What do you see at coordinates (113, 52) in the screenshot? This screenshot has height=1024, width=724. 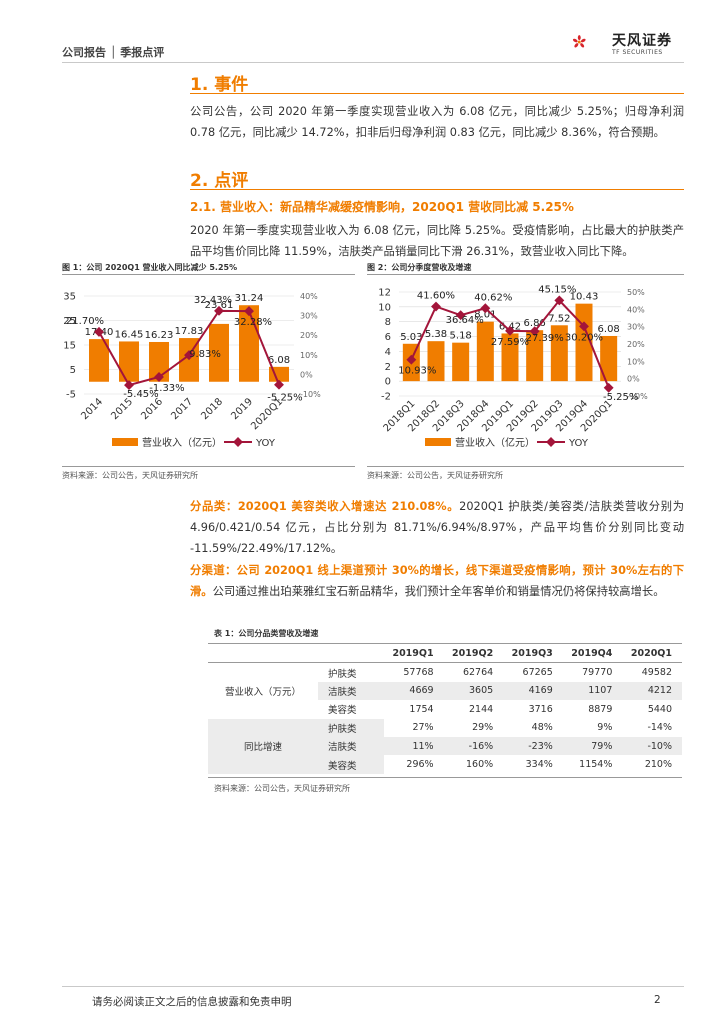 I see `report-breadcrumb: 公司报告 │ 季报点评` at bounding box center [113, 52].